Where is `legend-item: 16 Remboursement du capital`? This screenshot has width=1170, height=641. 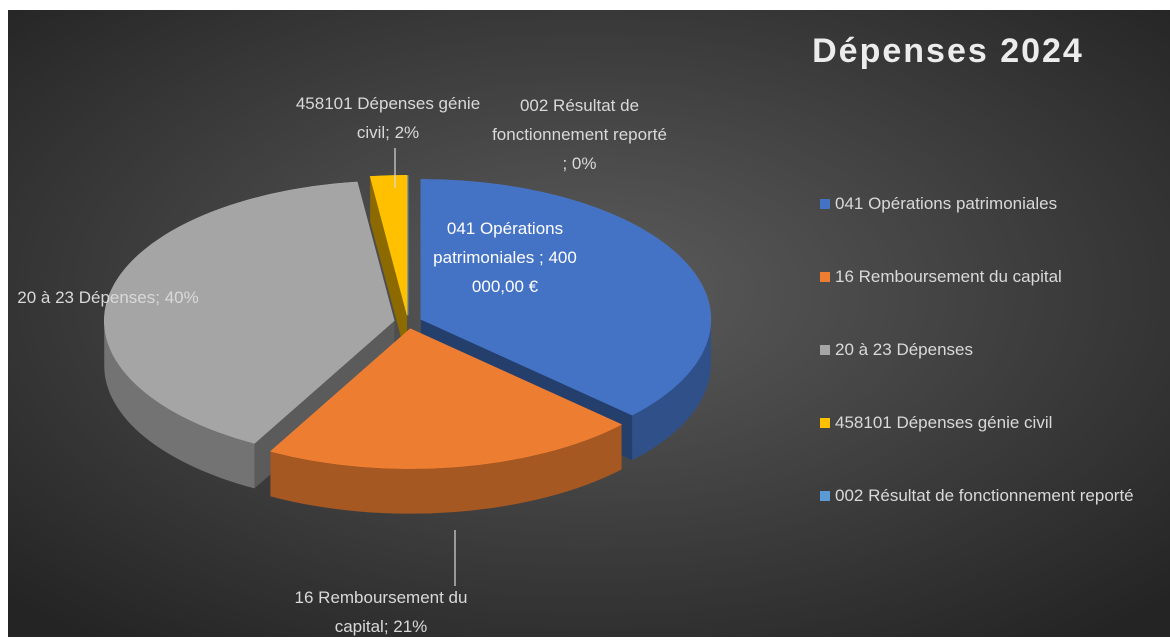 legend-item: 16 Remboursement du capital is located at coordinates (995, 277).